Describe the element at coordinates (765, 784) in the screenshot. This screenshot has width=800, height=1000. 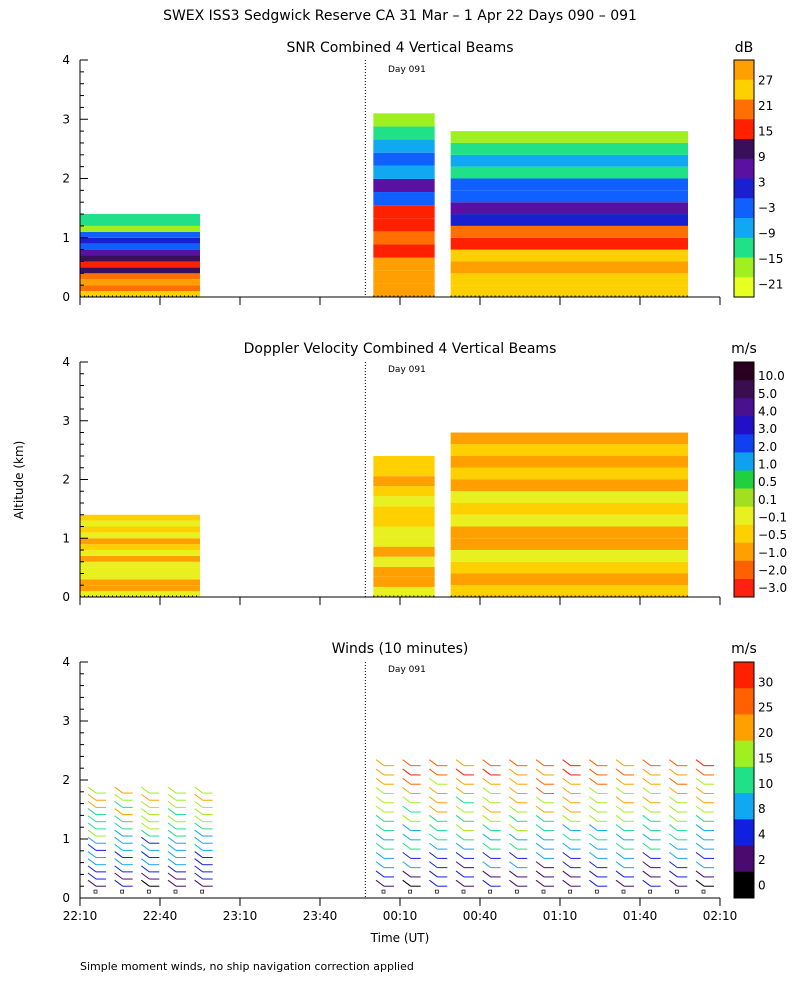
I see `colorbar-tick-label: 10` at that location.